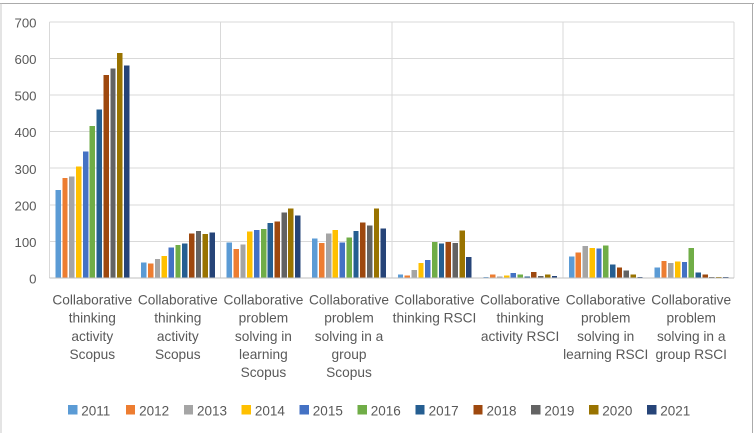  Describe the element at coordinates (25, 132) in the screenshot. I see `svg-text: 400` at that location.